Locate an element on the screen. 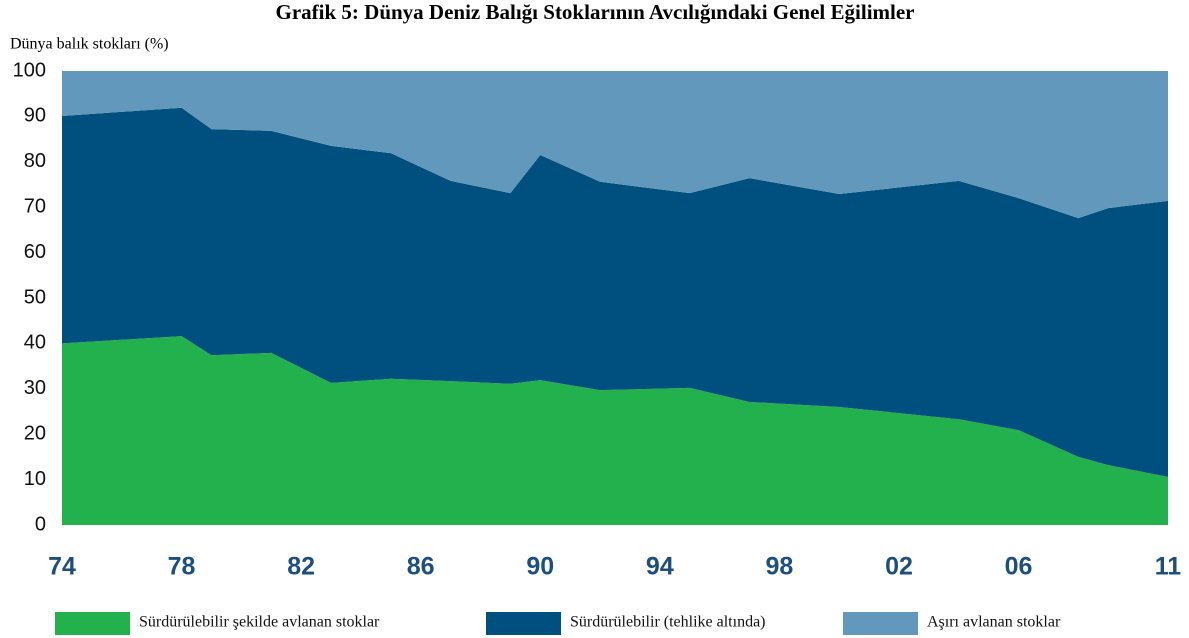  x-tick-label: 02 is located at coordinates (899, 567).